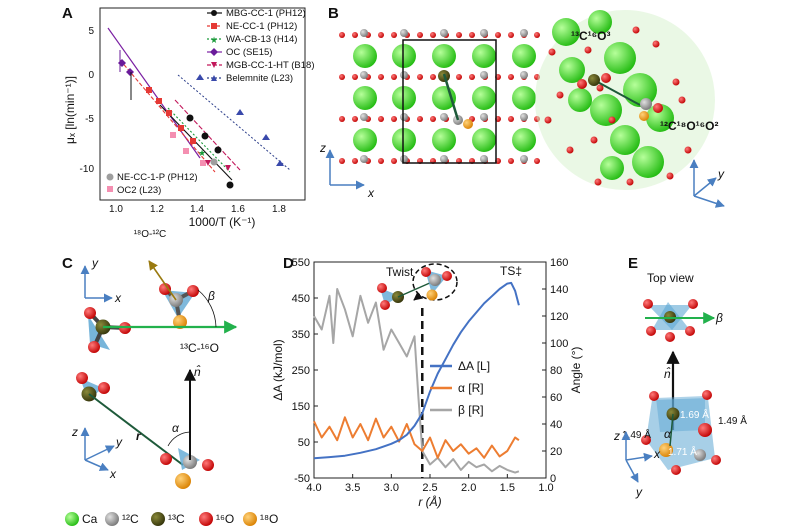 This screenshot has height=530, width=800. What do you see at coordinates (90, 519) in the screenshot?
I see `legend-atom-label: Ca` at bounding box center [90, 519].